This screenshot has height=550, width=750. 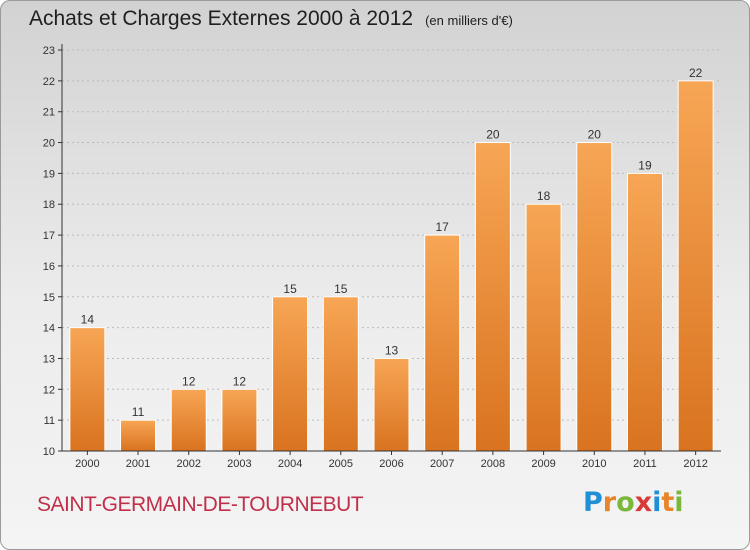 I want to click on x-tick-label: 2008, so click(x=493, y=464).